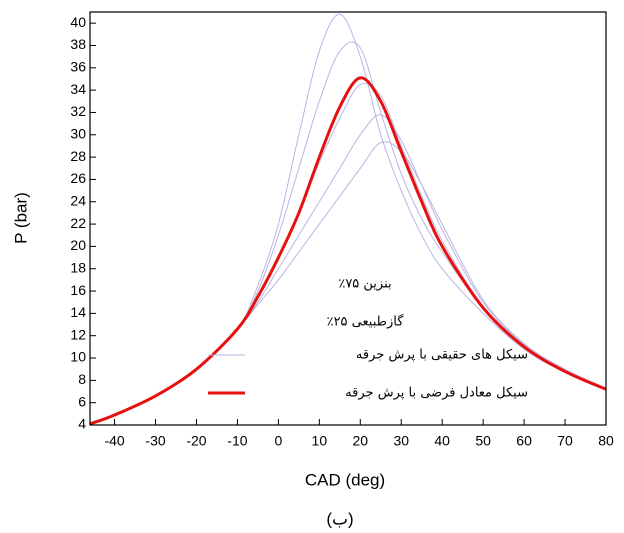 Image resolution: width=624 pixels, height=533 pixels. Describe the element at coordinates (78, 357) in the screenshot. I see `y-tick-label: 10` at that location.